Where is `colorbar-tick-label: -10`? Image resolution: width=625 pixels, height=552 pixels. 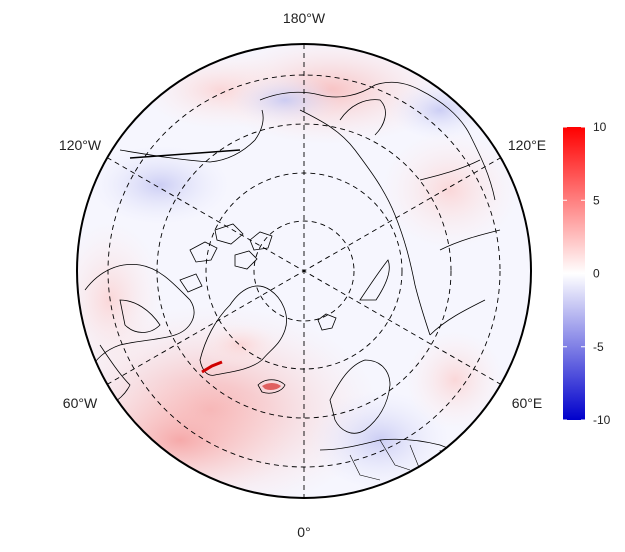
colorbar-tick-label: -10 is located at coordinates (602, 420).